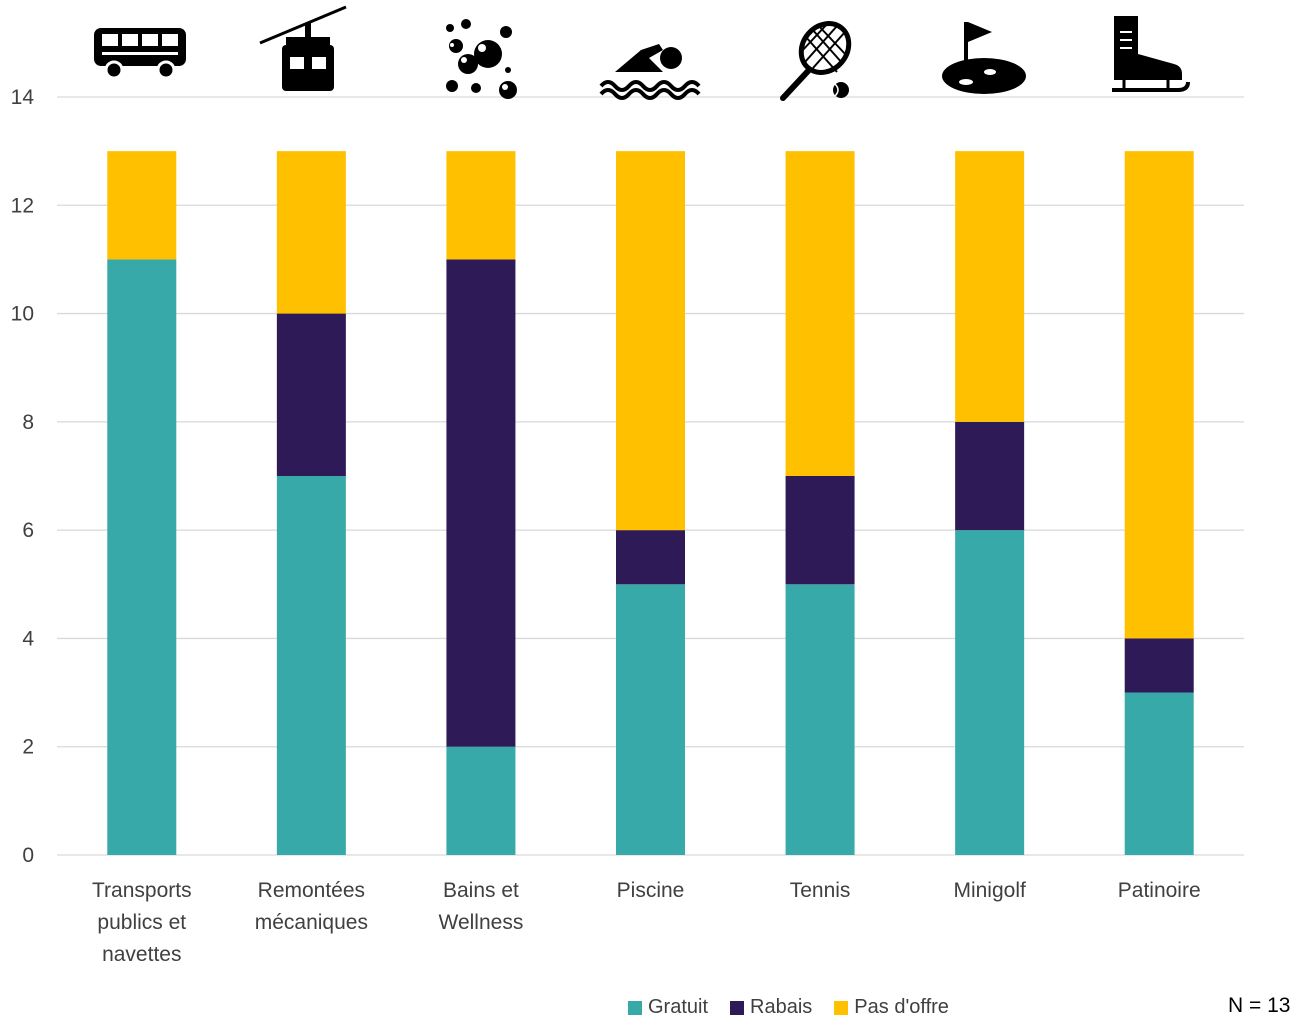 The width and height of the screenshot is (1308, 1023). I want to click on y-tick-label: 12, so click(22, 205).